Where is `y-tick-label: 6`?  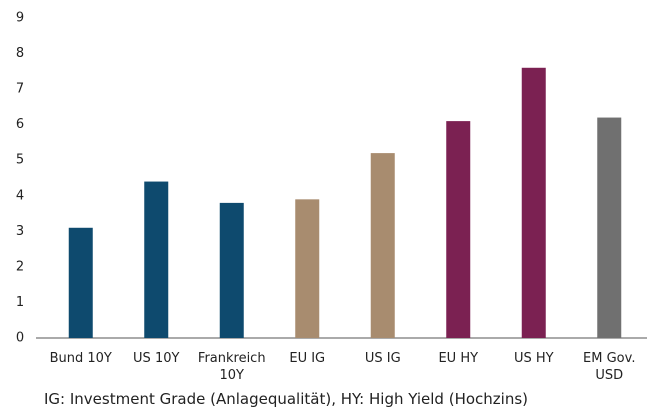
y-tick-label: 6 is located at coordinates (20, 124).